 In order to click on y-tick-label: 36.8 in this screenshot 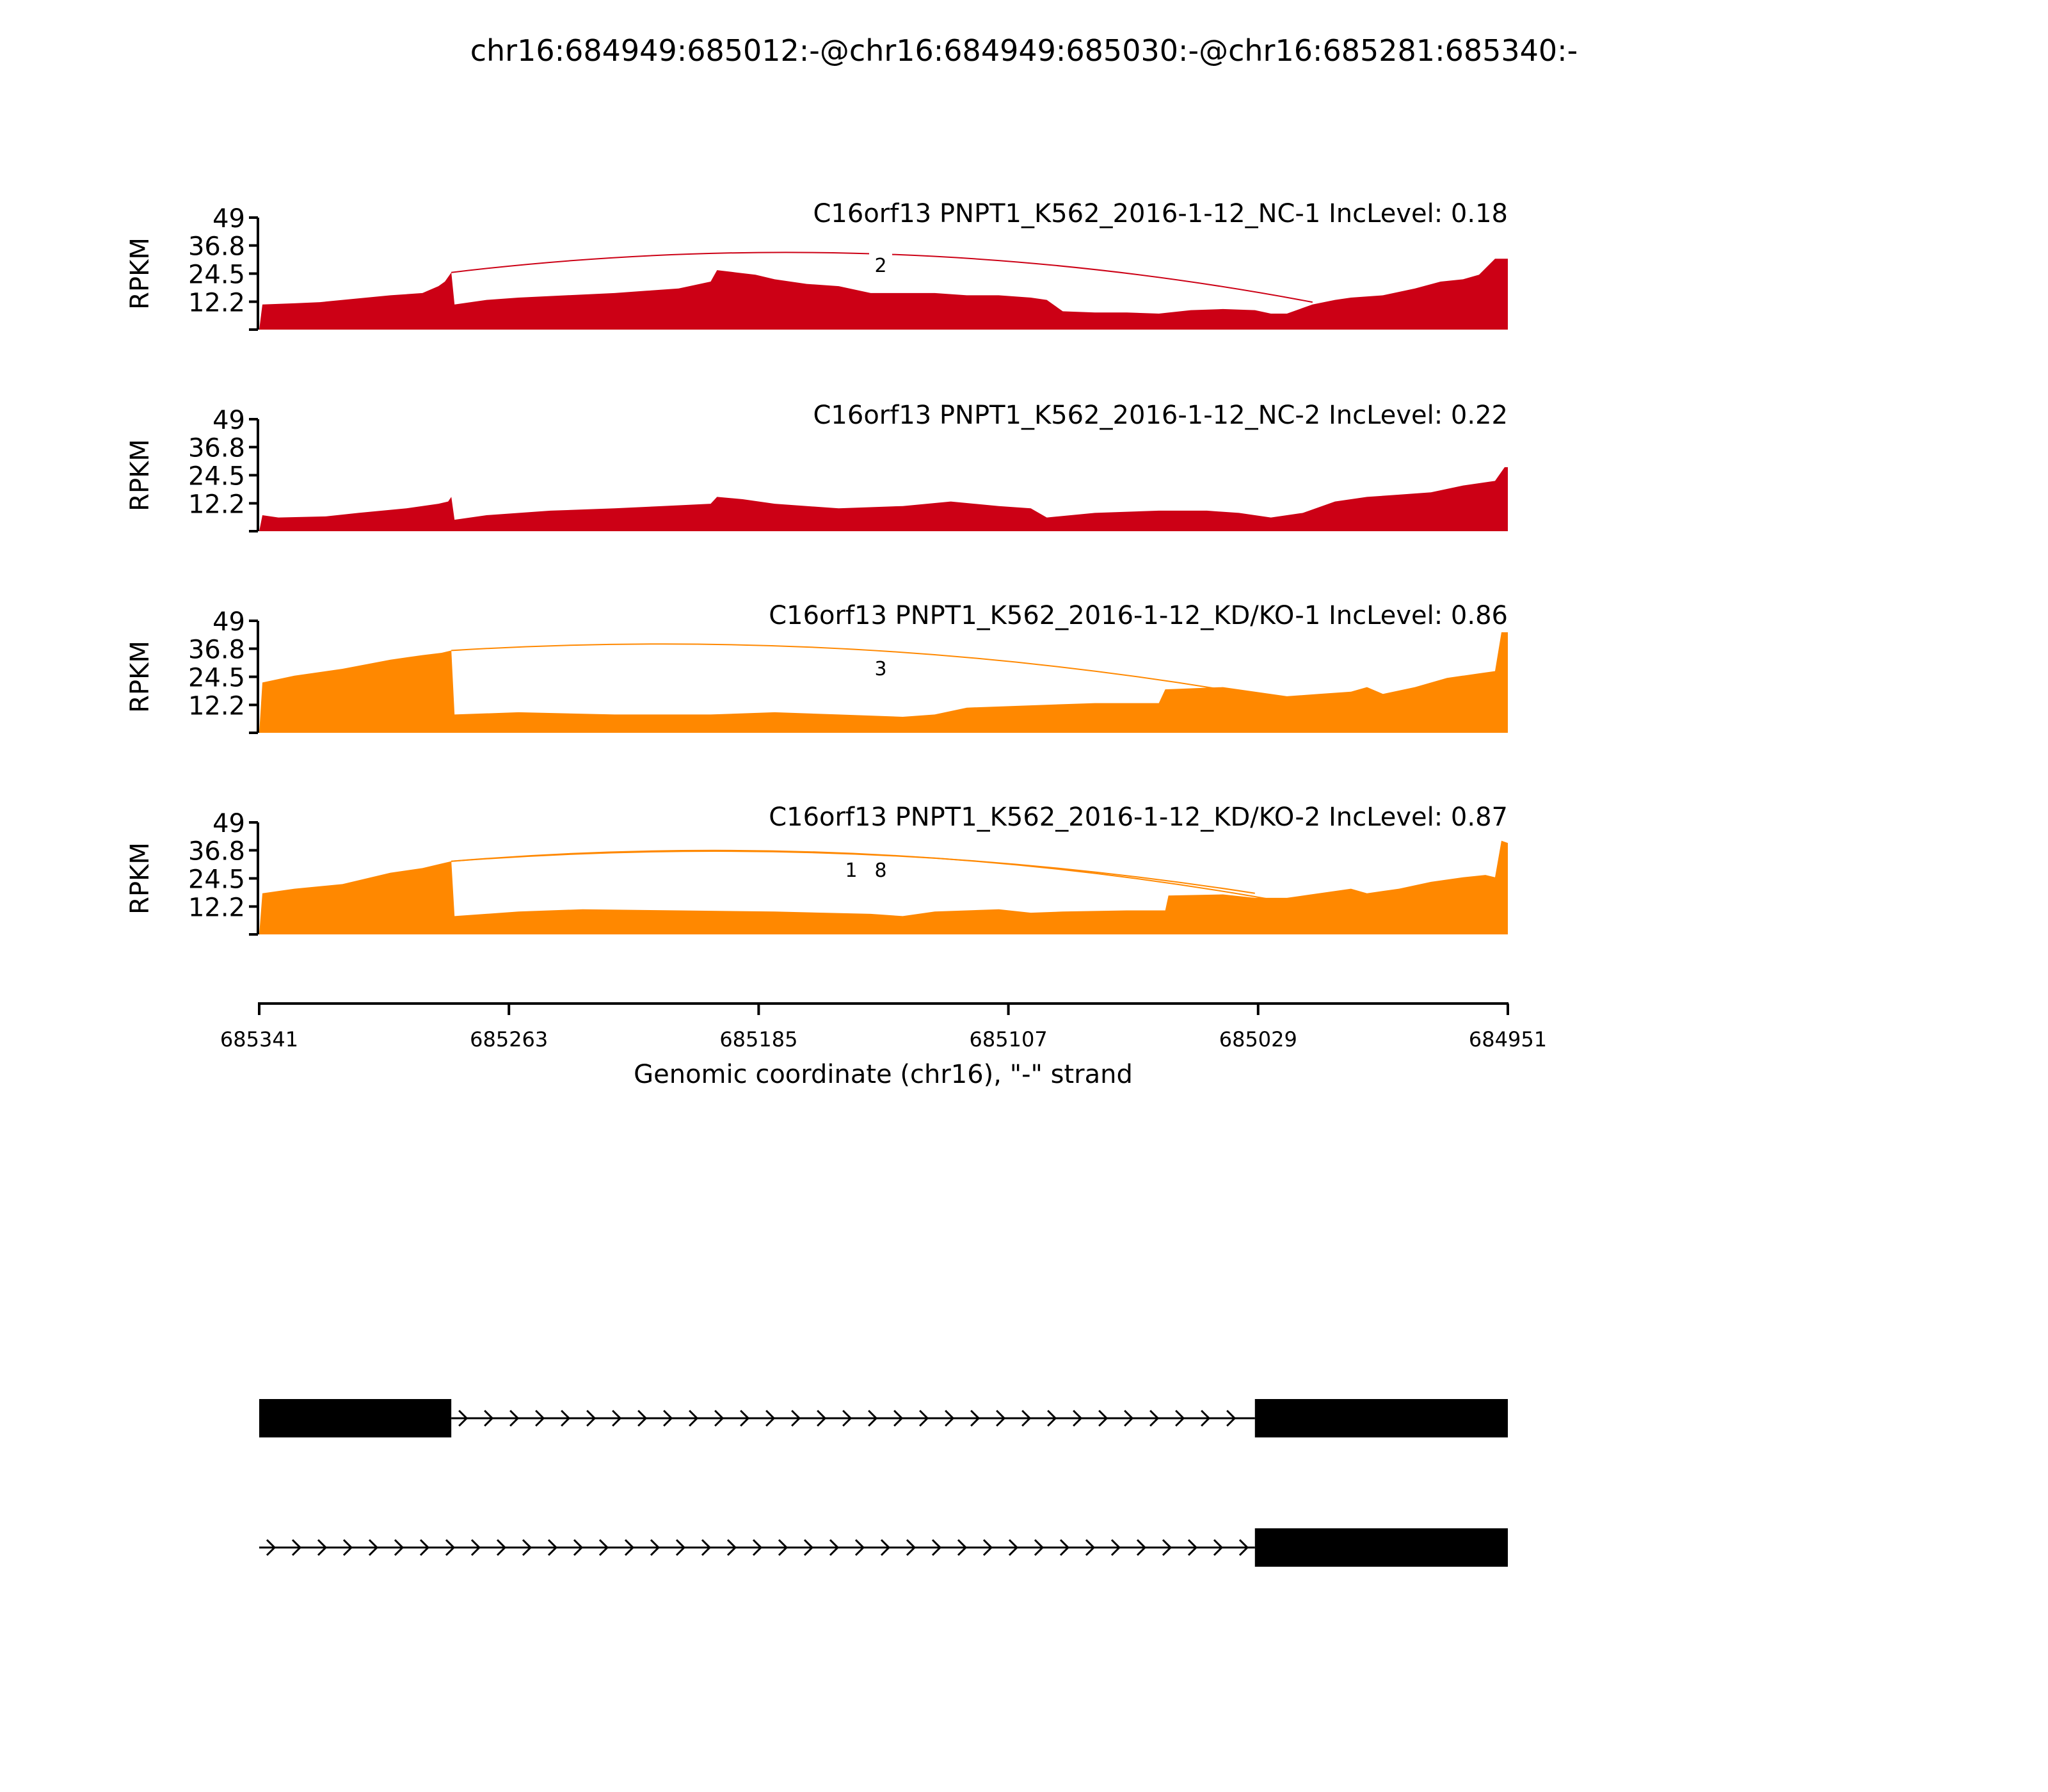, I will do `click(216, 247)`.